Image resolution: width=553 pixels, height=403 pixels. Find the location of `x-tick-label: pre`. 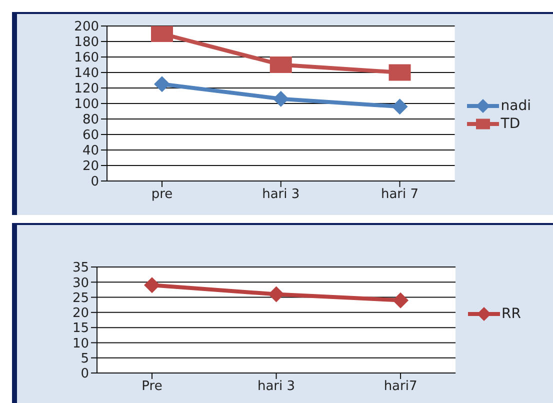

x-tick-label: pre is located at coordinates (162, 194).